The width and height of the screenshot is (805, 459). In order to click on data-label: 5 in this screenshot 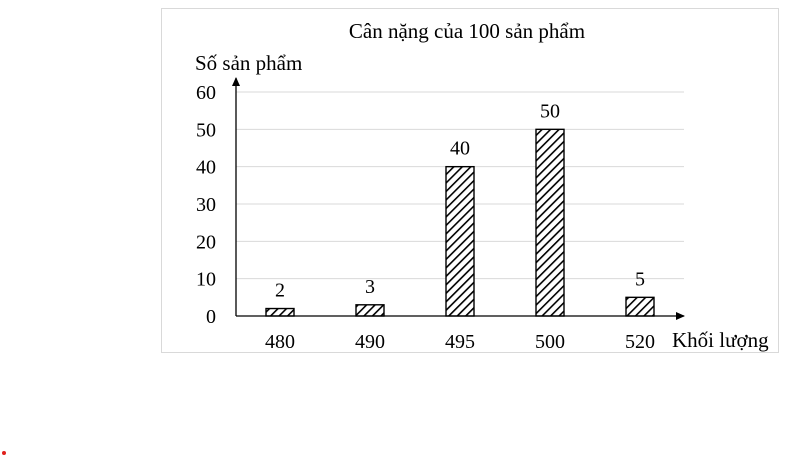, I will do `click(640, 279)`.